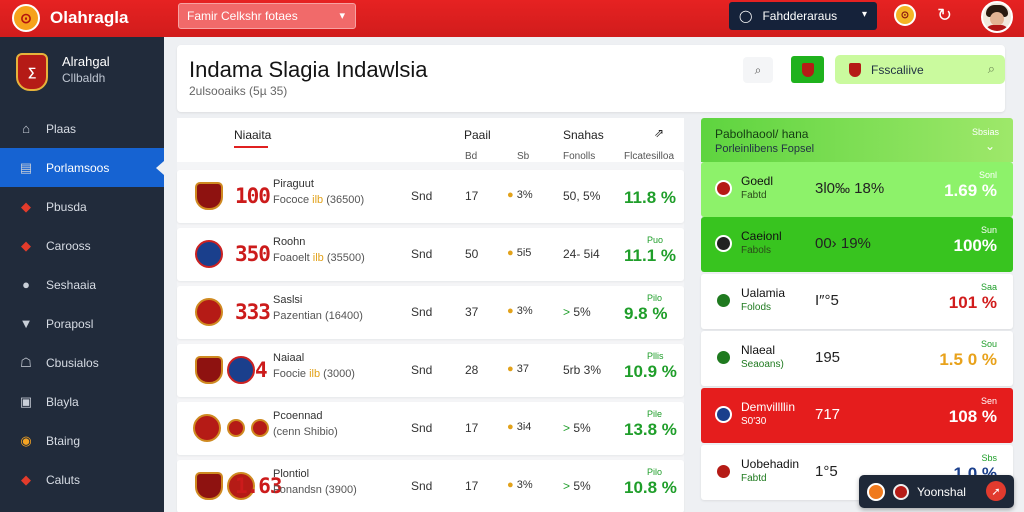 The height and width of the screenshot is (512, 1024). I want to click on account-dropdown: ◯ Fahdderaraus ▾, so click(803, 16).